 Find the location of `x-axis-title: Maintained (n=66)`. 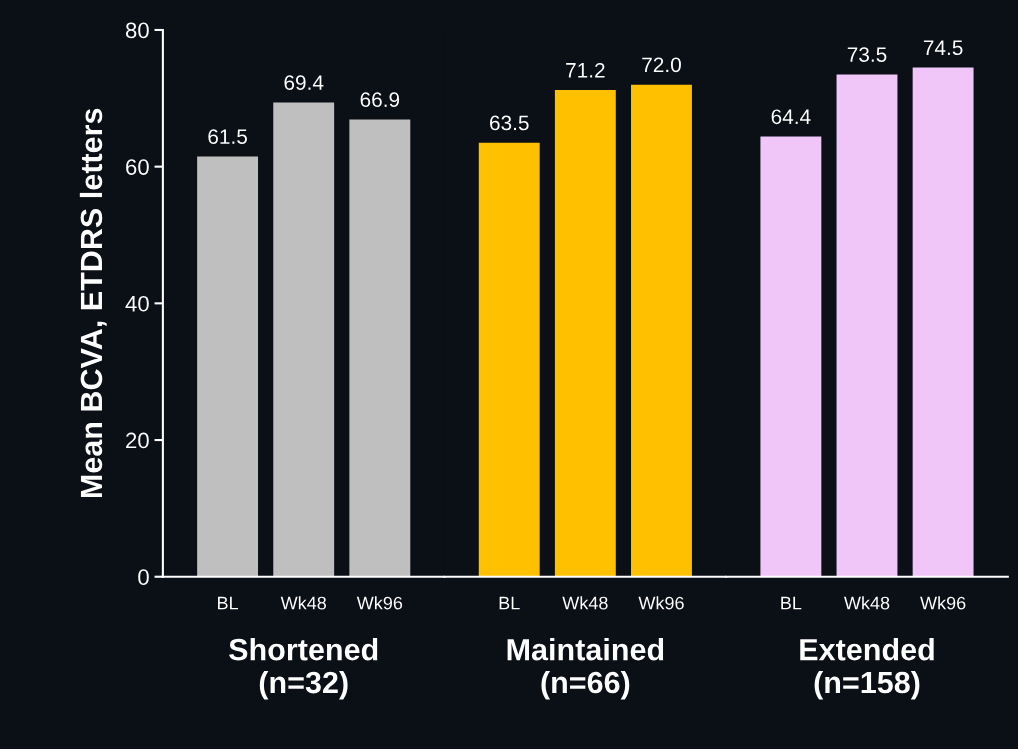

x-axis-title: Maintained (n=66) is located at coordinates (585, 669).